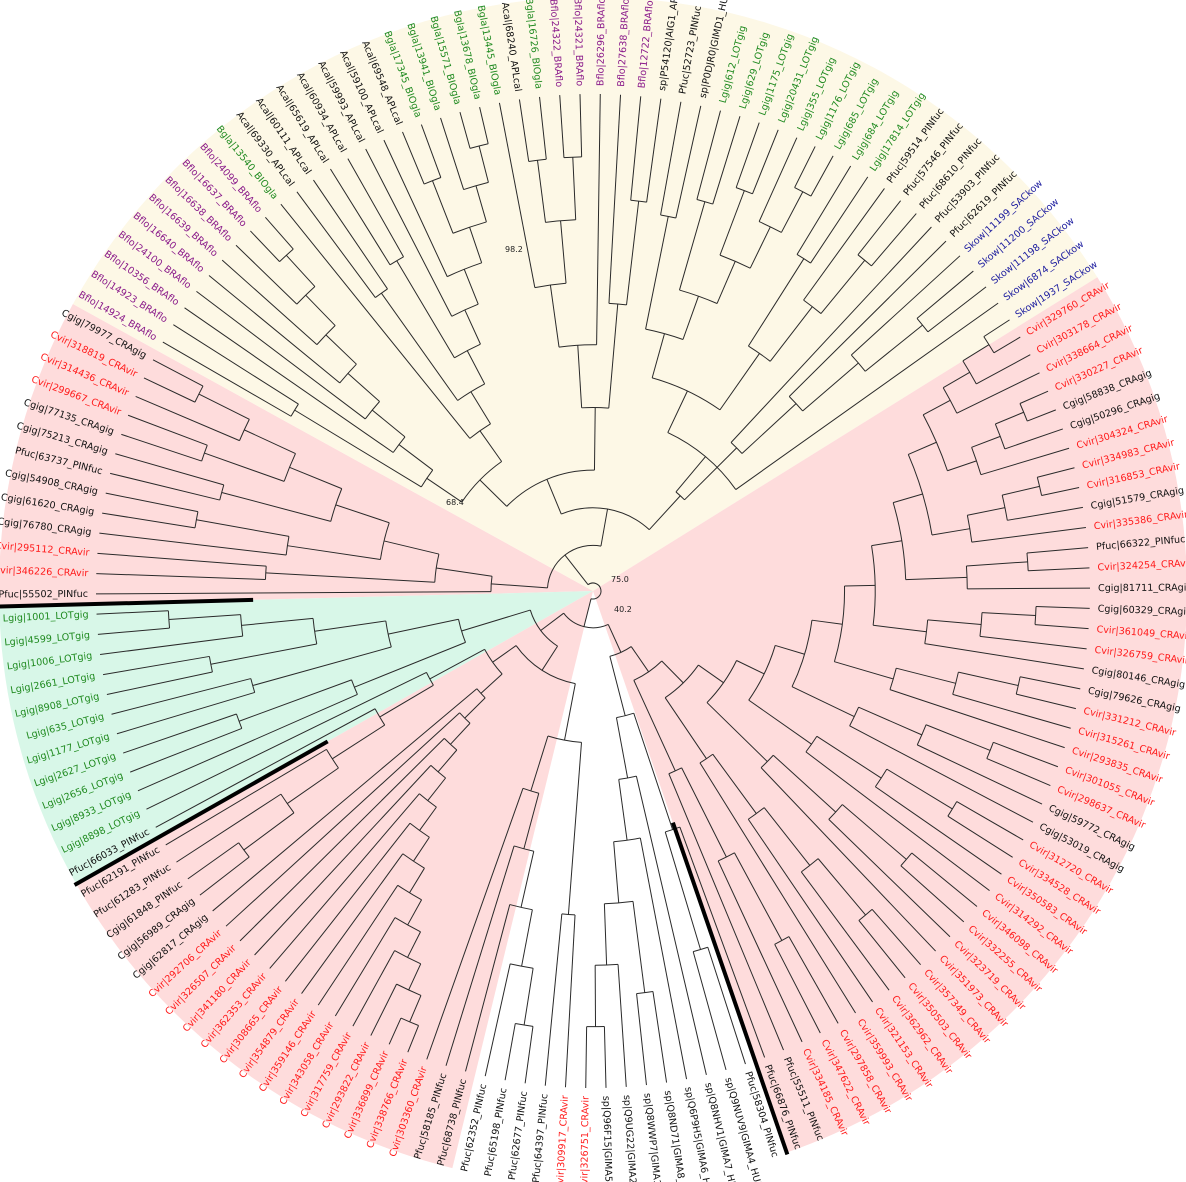  I want to click on bootstrap-values: 98.2 68.4 75.0 40.2, so click(539, 429).